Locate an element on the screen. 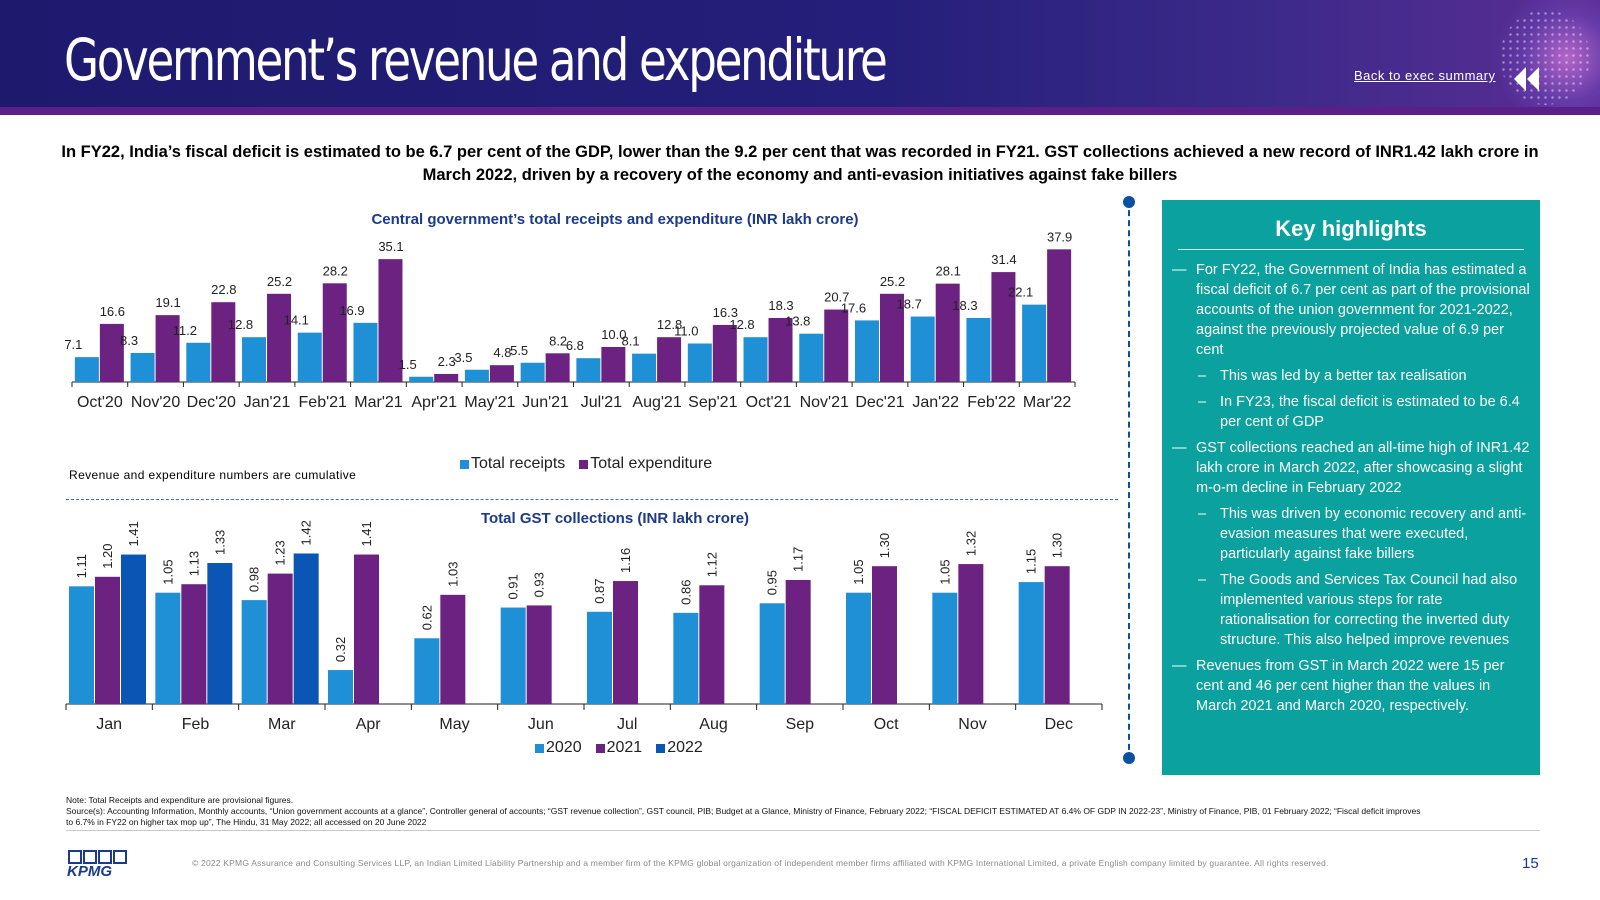 This screenshot has height=900, width=1600. page-title: Government’s revenue and expenditure is located at coordinates (476, 60).